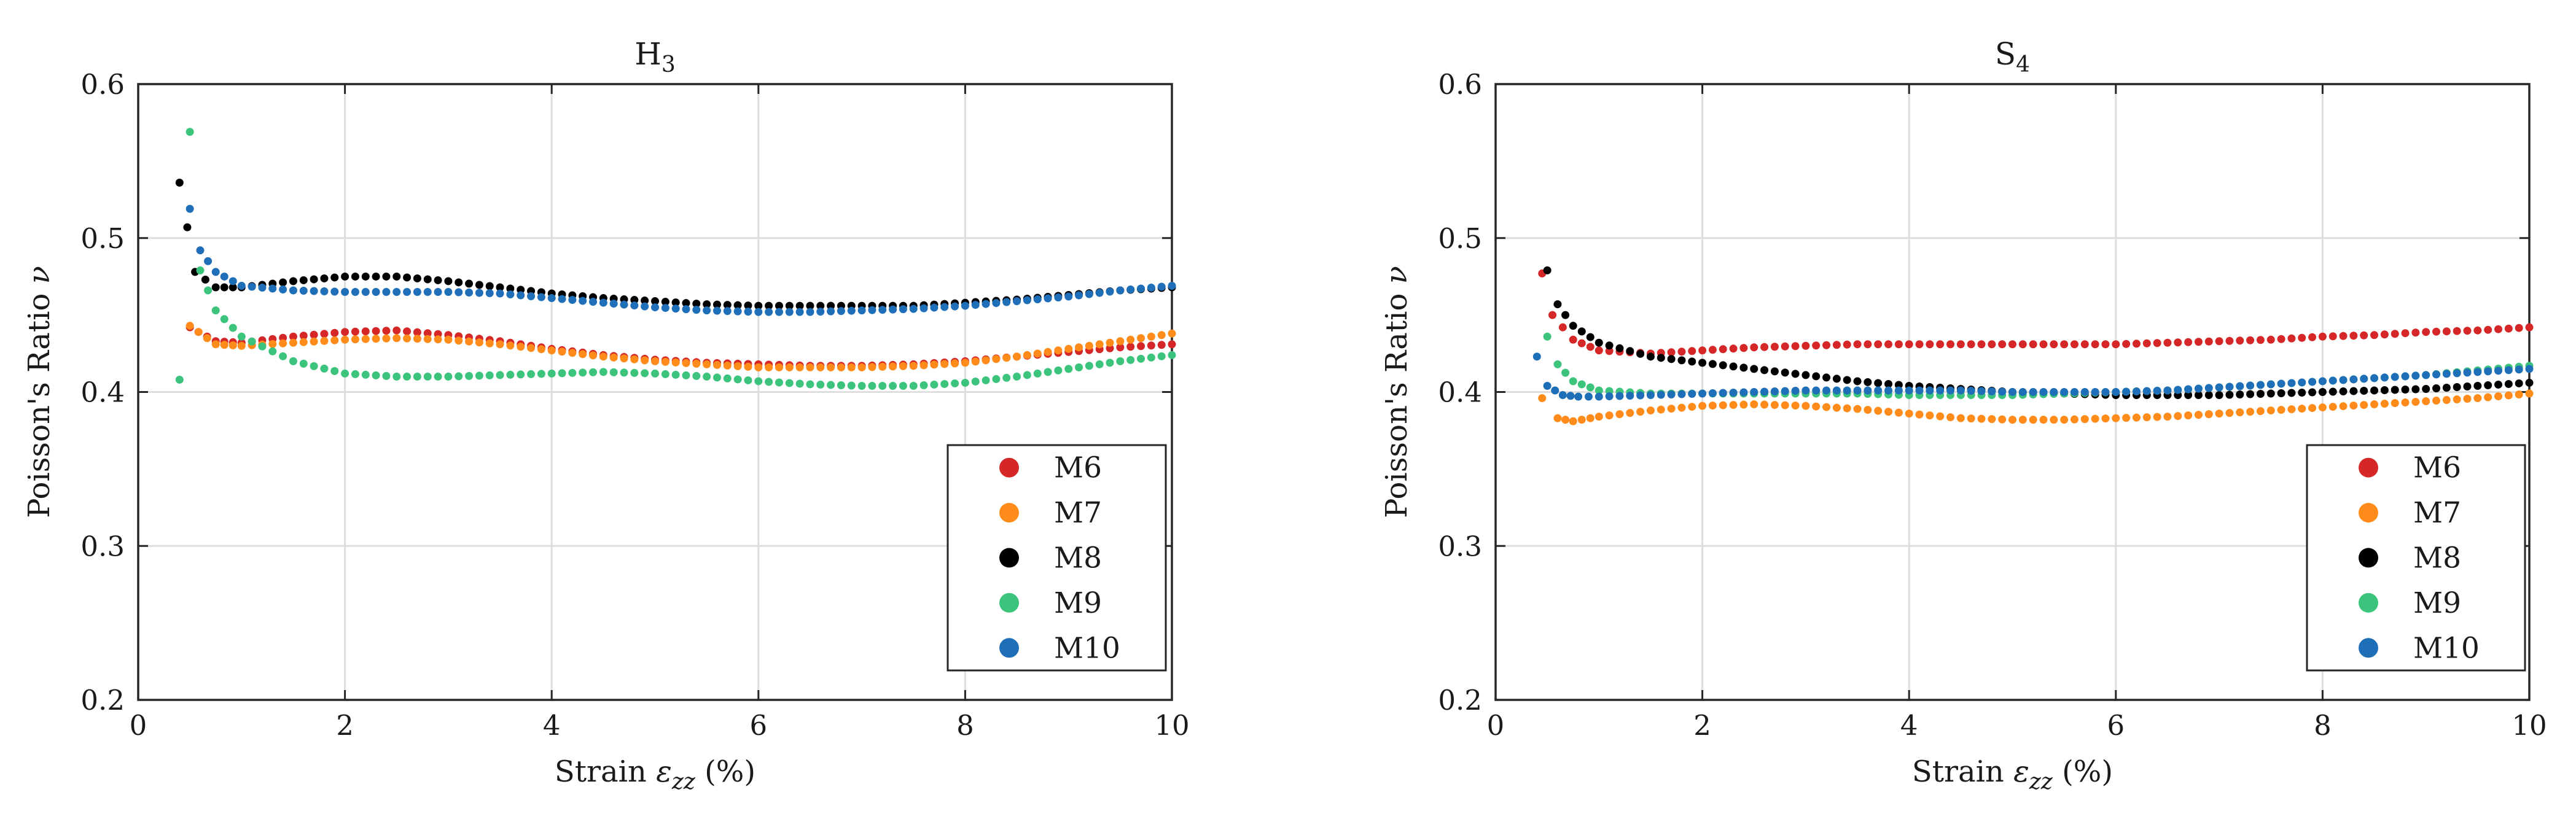 This screenshot has height=819, width=2576. What do you see at coordinates (2437, 513) in the screenshot?
I see `legend-label: M7` at bounding box center [2437, 513].